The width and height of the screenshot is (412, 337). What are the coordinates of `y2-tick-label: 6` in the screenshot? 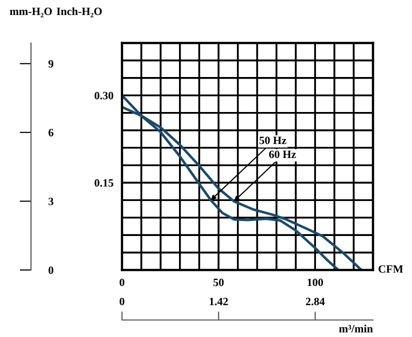 It's located at (51, 132).